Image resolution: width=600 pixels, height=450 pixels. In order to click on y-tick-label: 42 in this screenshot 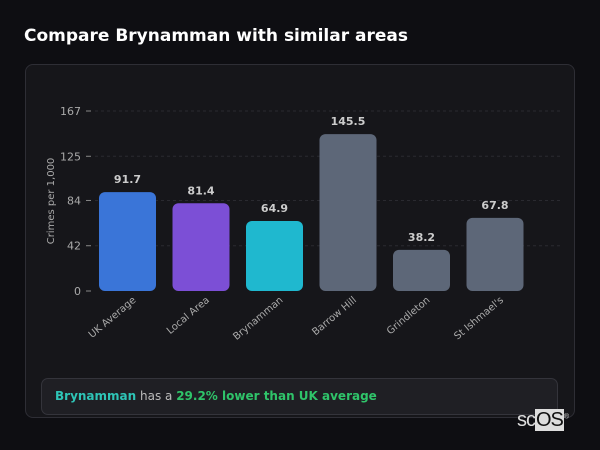, I will do `click(74, 246)`.